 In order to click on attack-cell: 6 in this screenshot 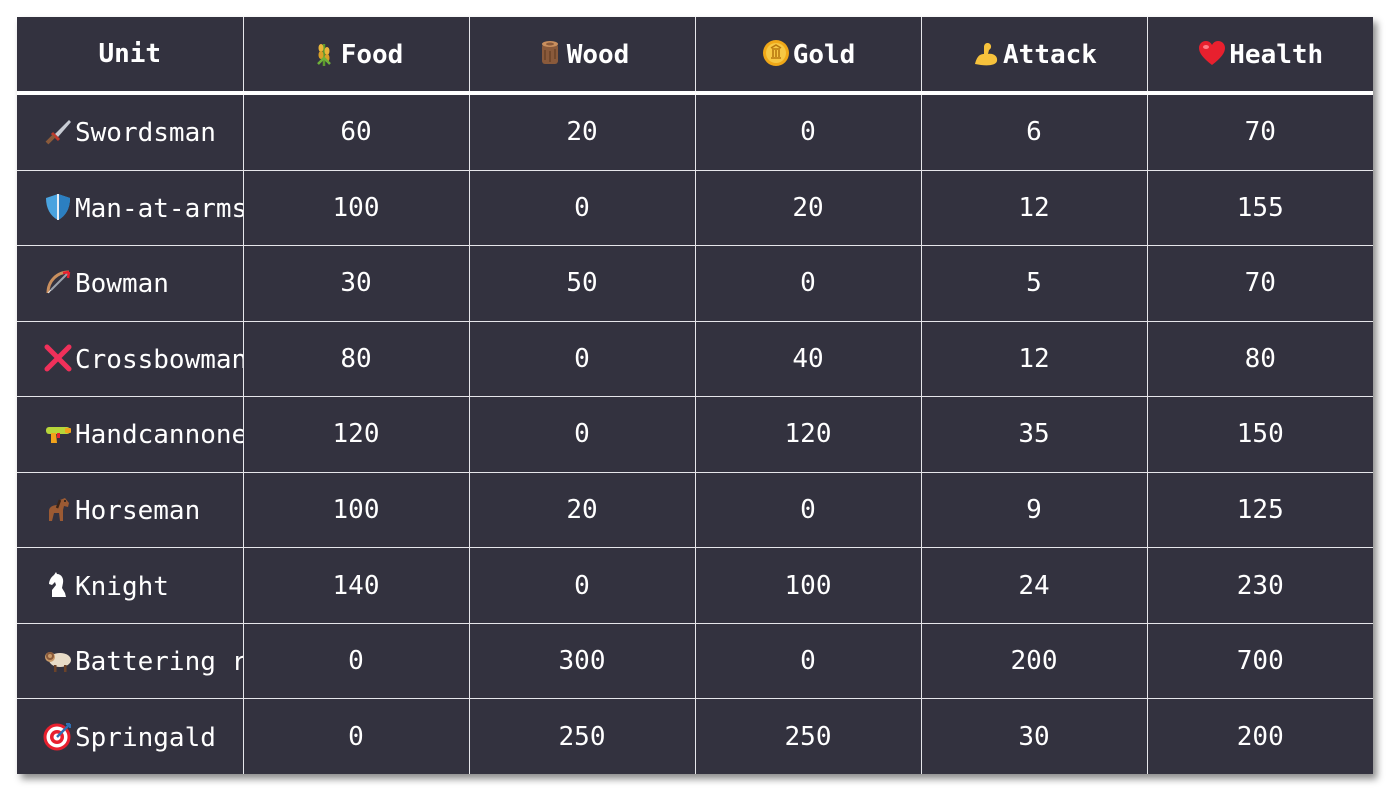, I will do `click(1034, 131)`.